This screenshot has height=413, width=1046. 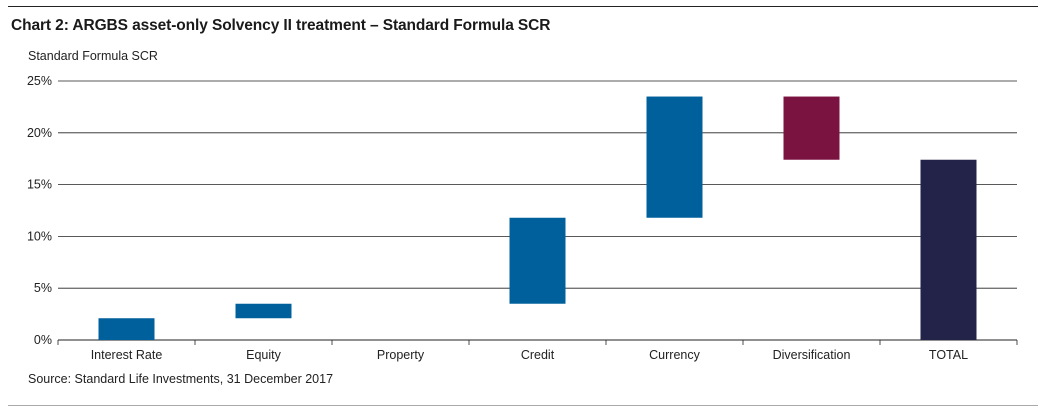 I want to click on x-tick-label: TOTAL, so click(x=948, y=355).